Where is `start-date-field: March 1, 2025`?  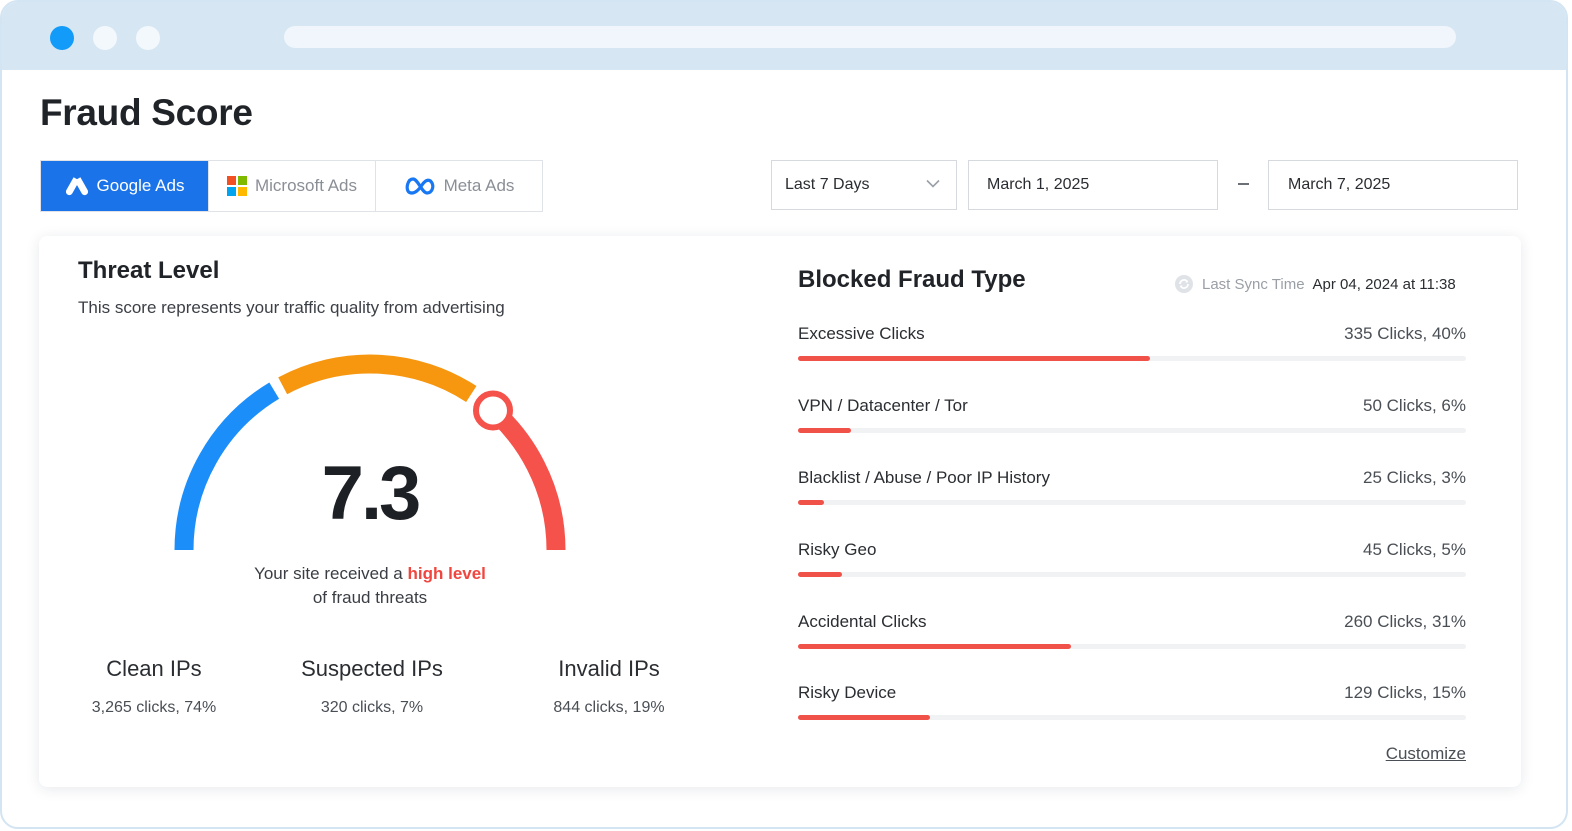
start-date-field: March 1, 2025 is located at coordinates (1093, 185).